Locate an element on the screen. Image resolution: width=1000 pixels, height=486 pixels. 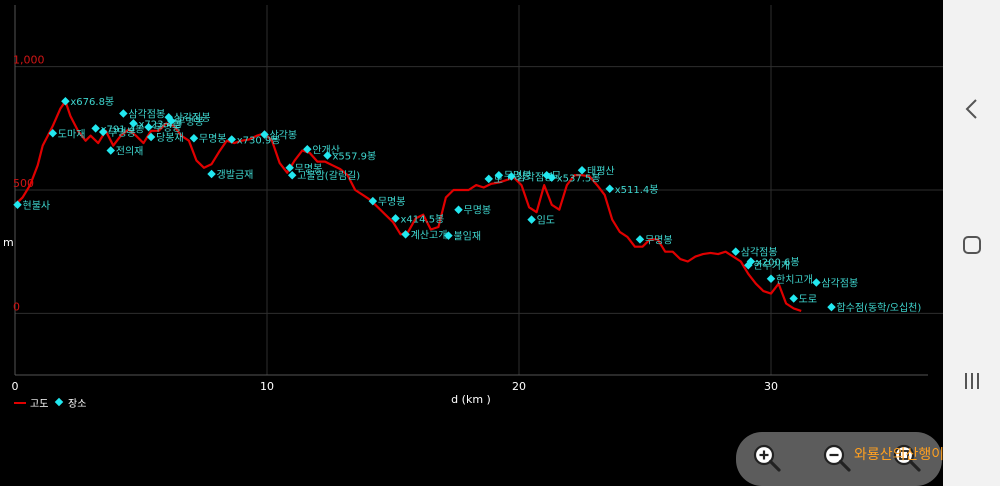
x-tick-label: 0 is located at coordinates (15, 386).